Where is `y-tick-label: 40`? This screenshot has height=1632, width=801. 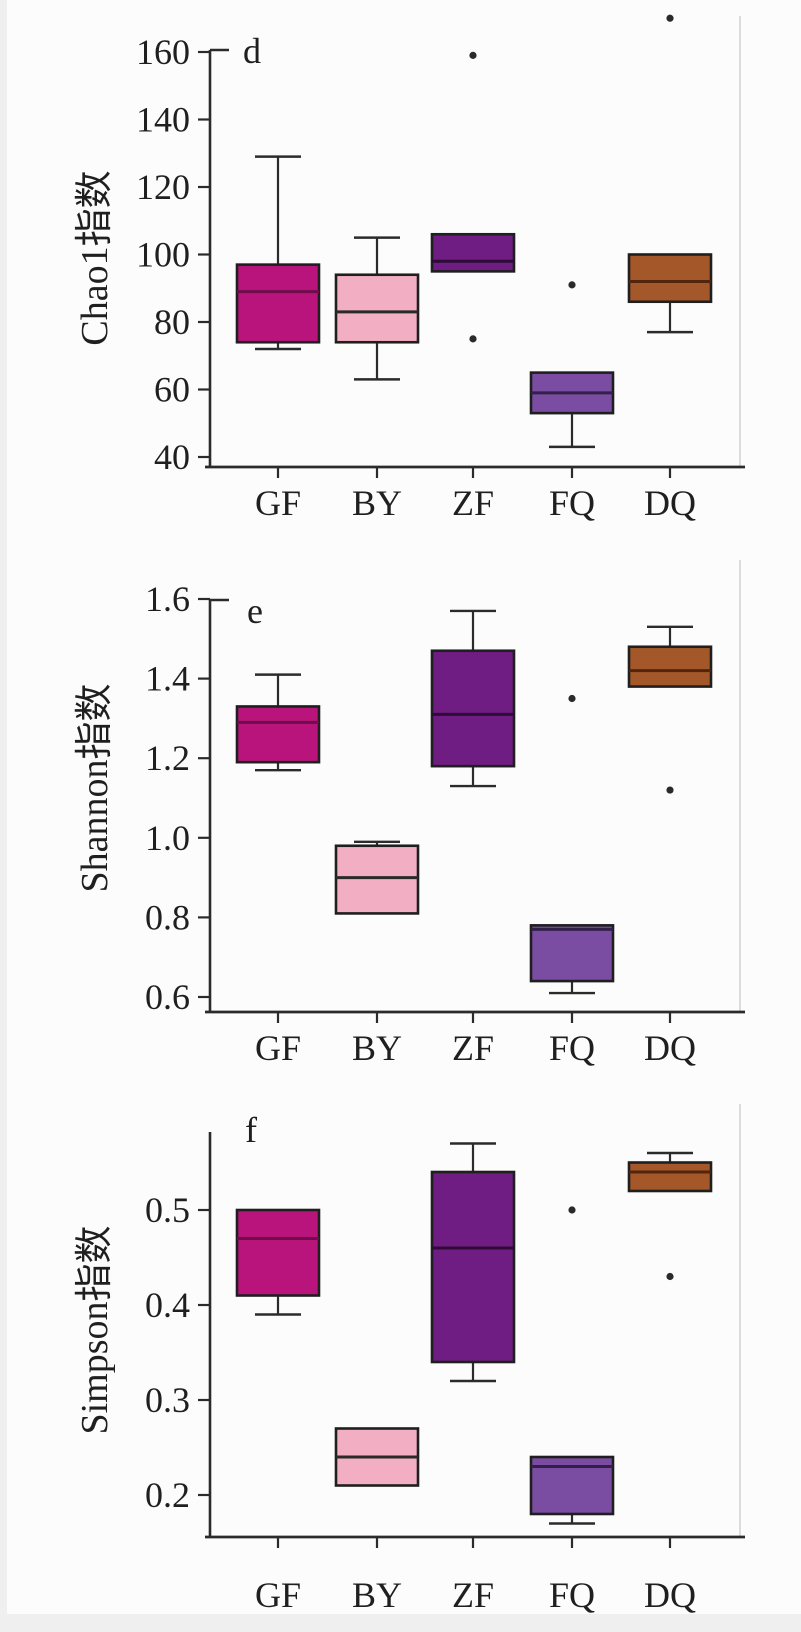 y-tick-label: 40 is located at coordinates (172, 457).